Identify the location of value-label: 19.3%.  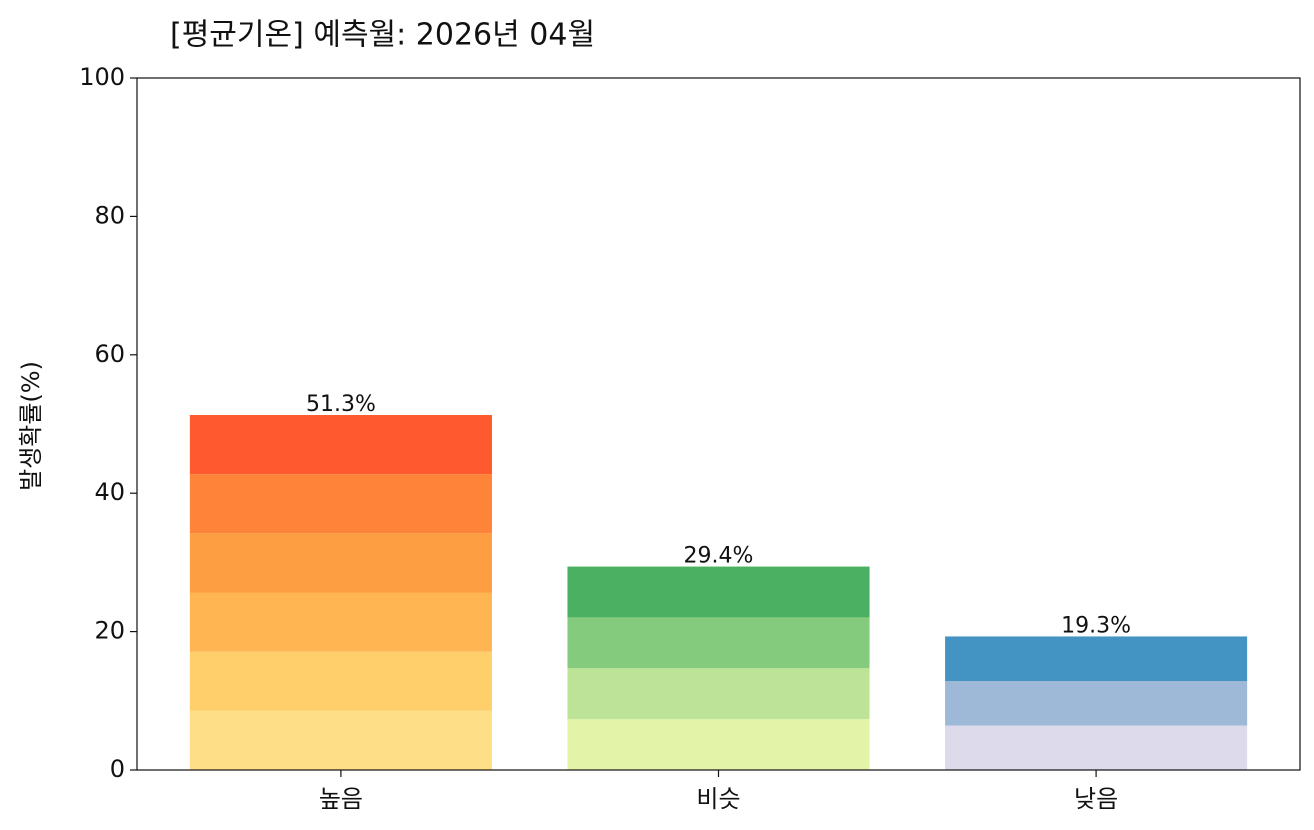
(1096, 625).